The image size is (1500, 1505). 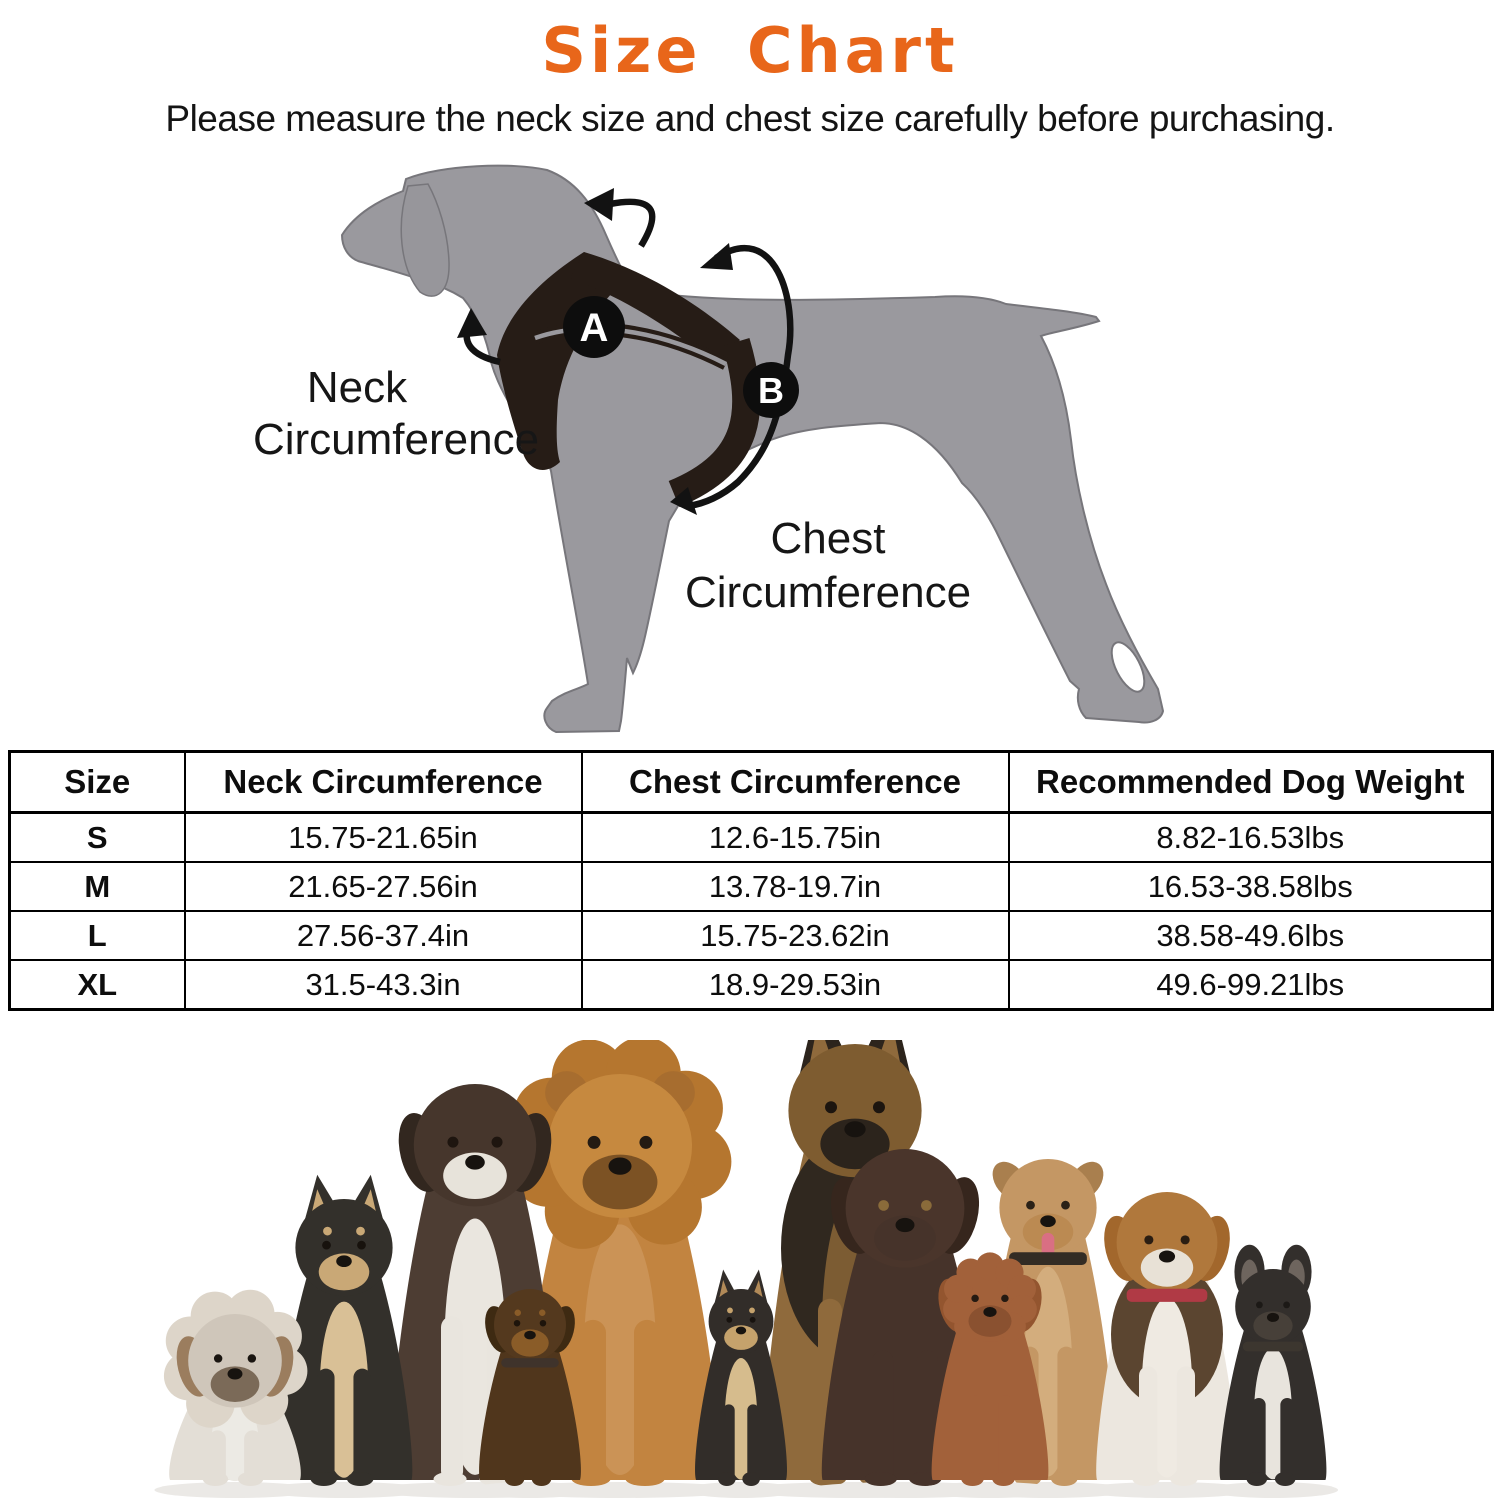 What do you see at coordinates (97, 985) in the screenshot?
I see `size-cell: XL` at bounding box center [97, 985].